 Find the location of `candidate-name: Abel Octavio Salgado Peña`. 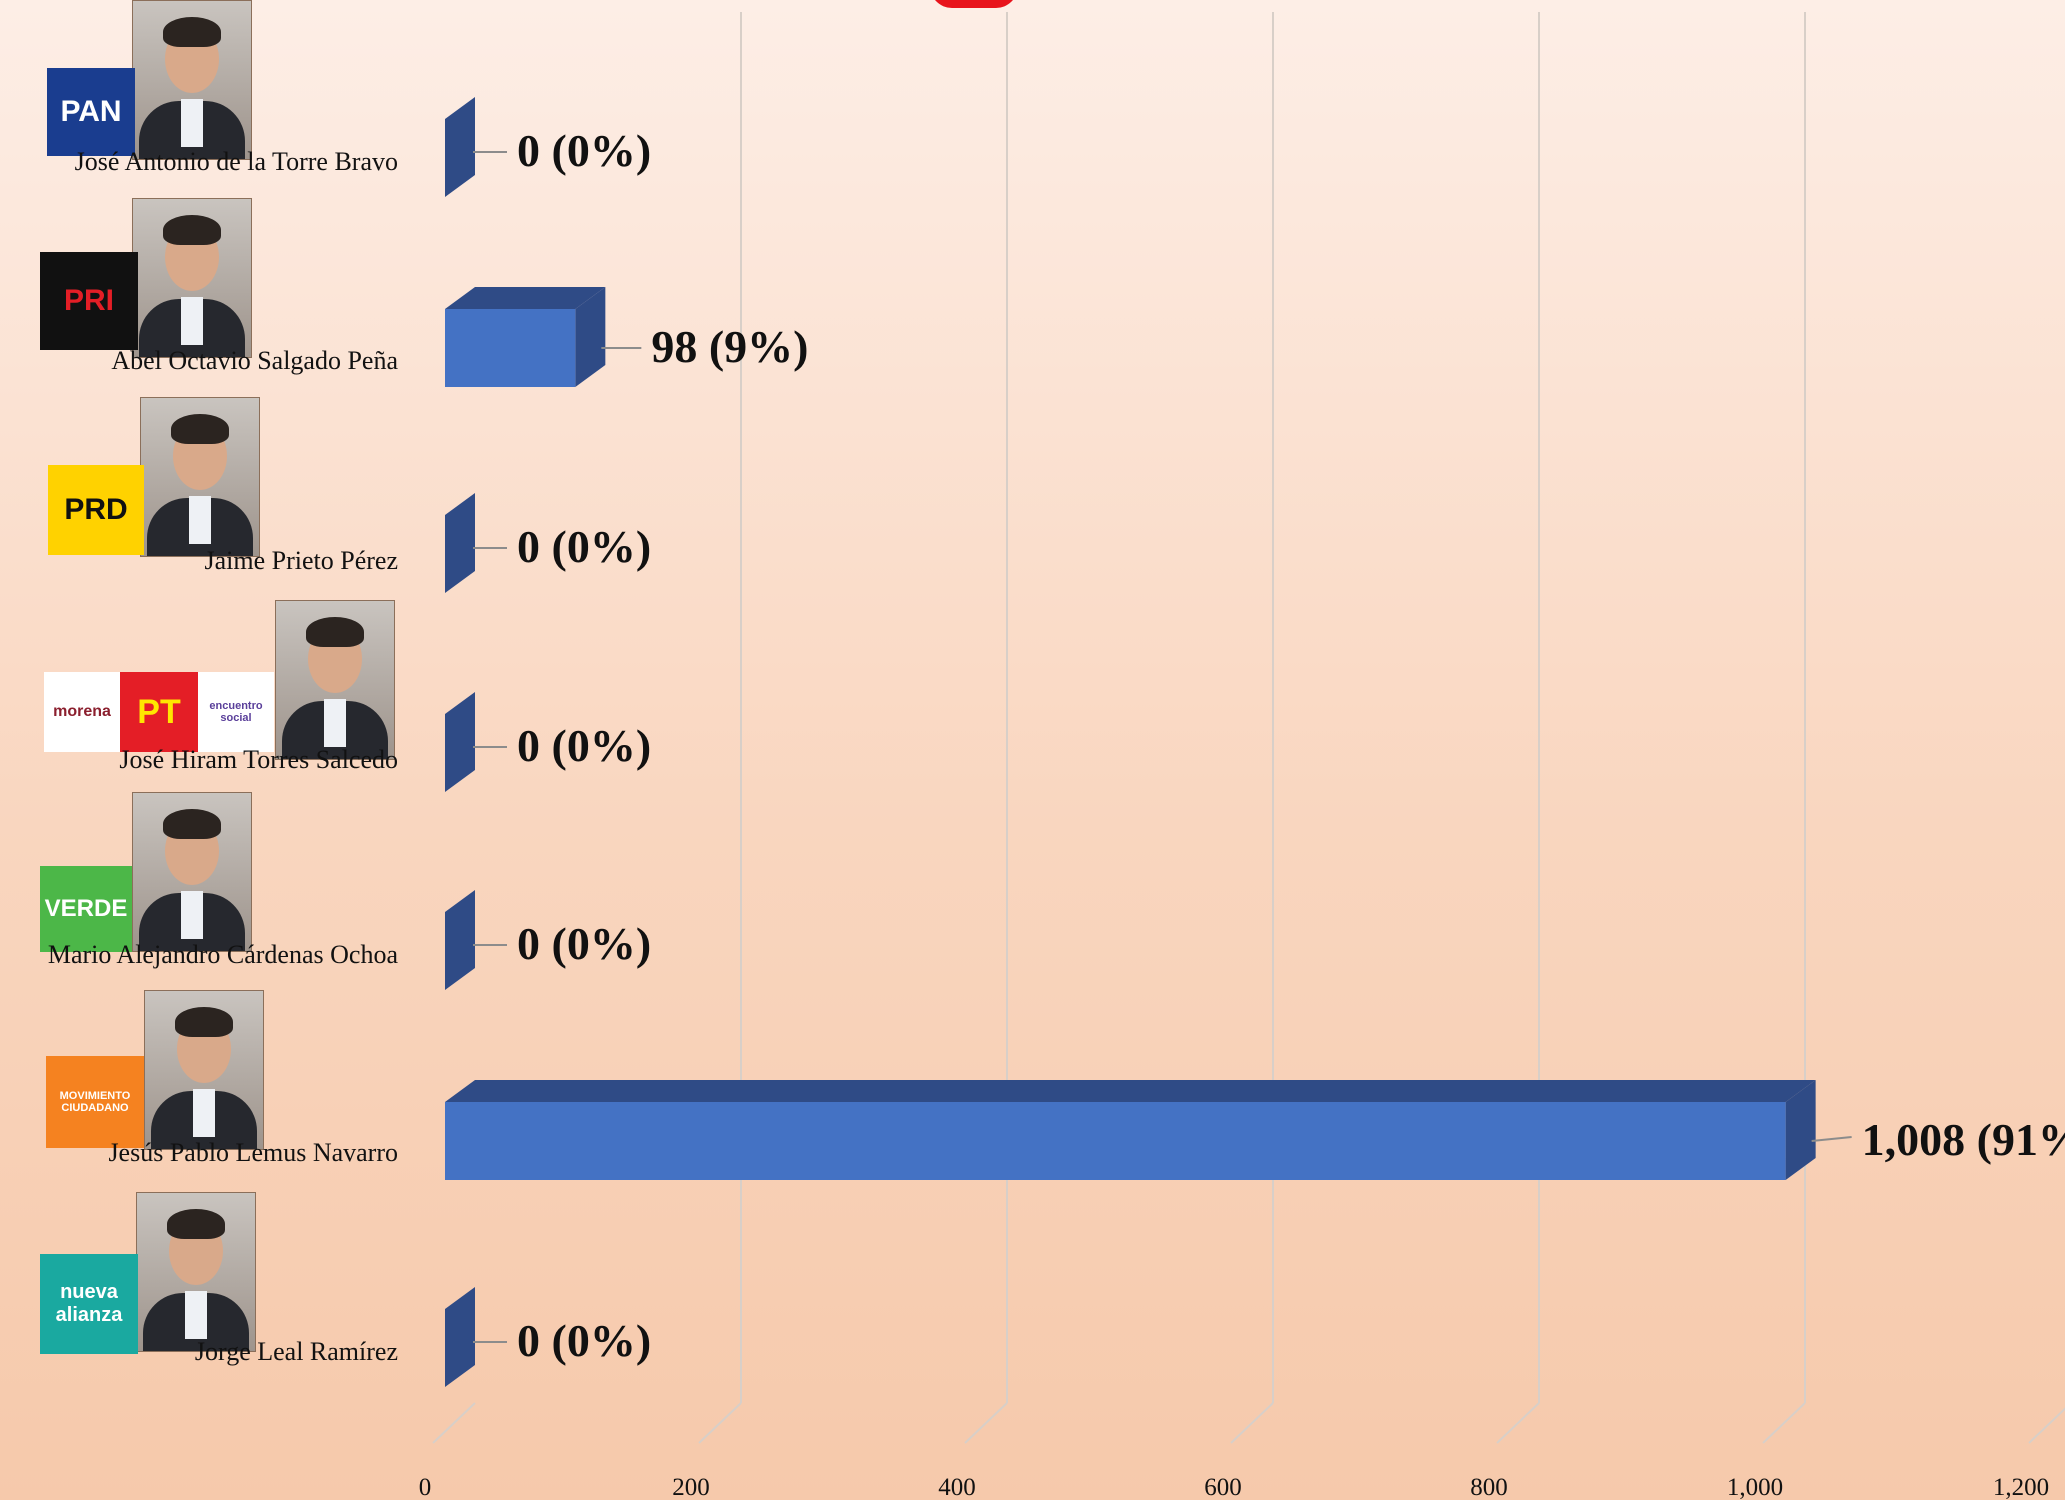

candidate-name: Abel Octavio Salgado Peña is located at coordinates (254, 360).